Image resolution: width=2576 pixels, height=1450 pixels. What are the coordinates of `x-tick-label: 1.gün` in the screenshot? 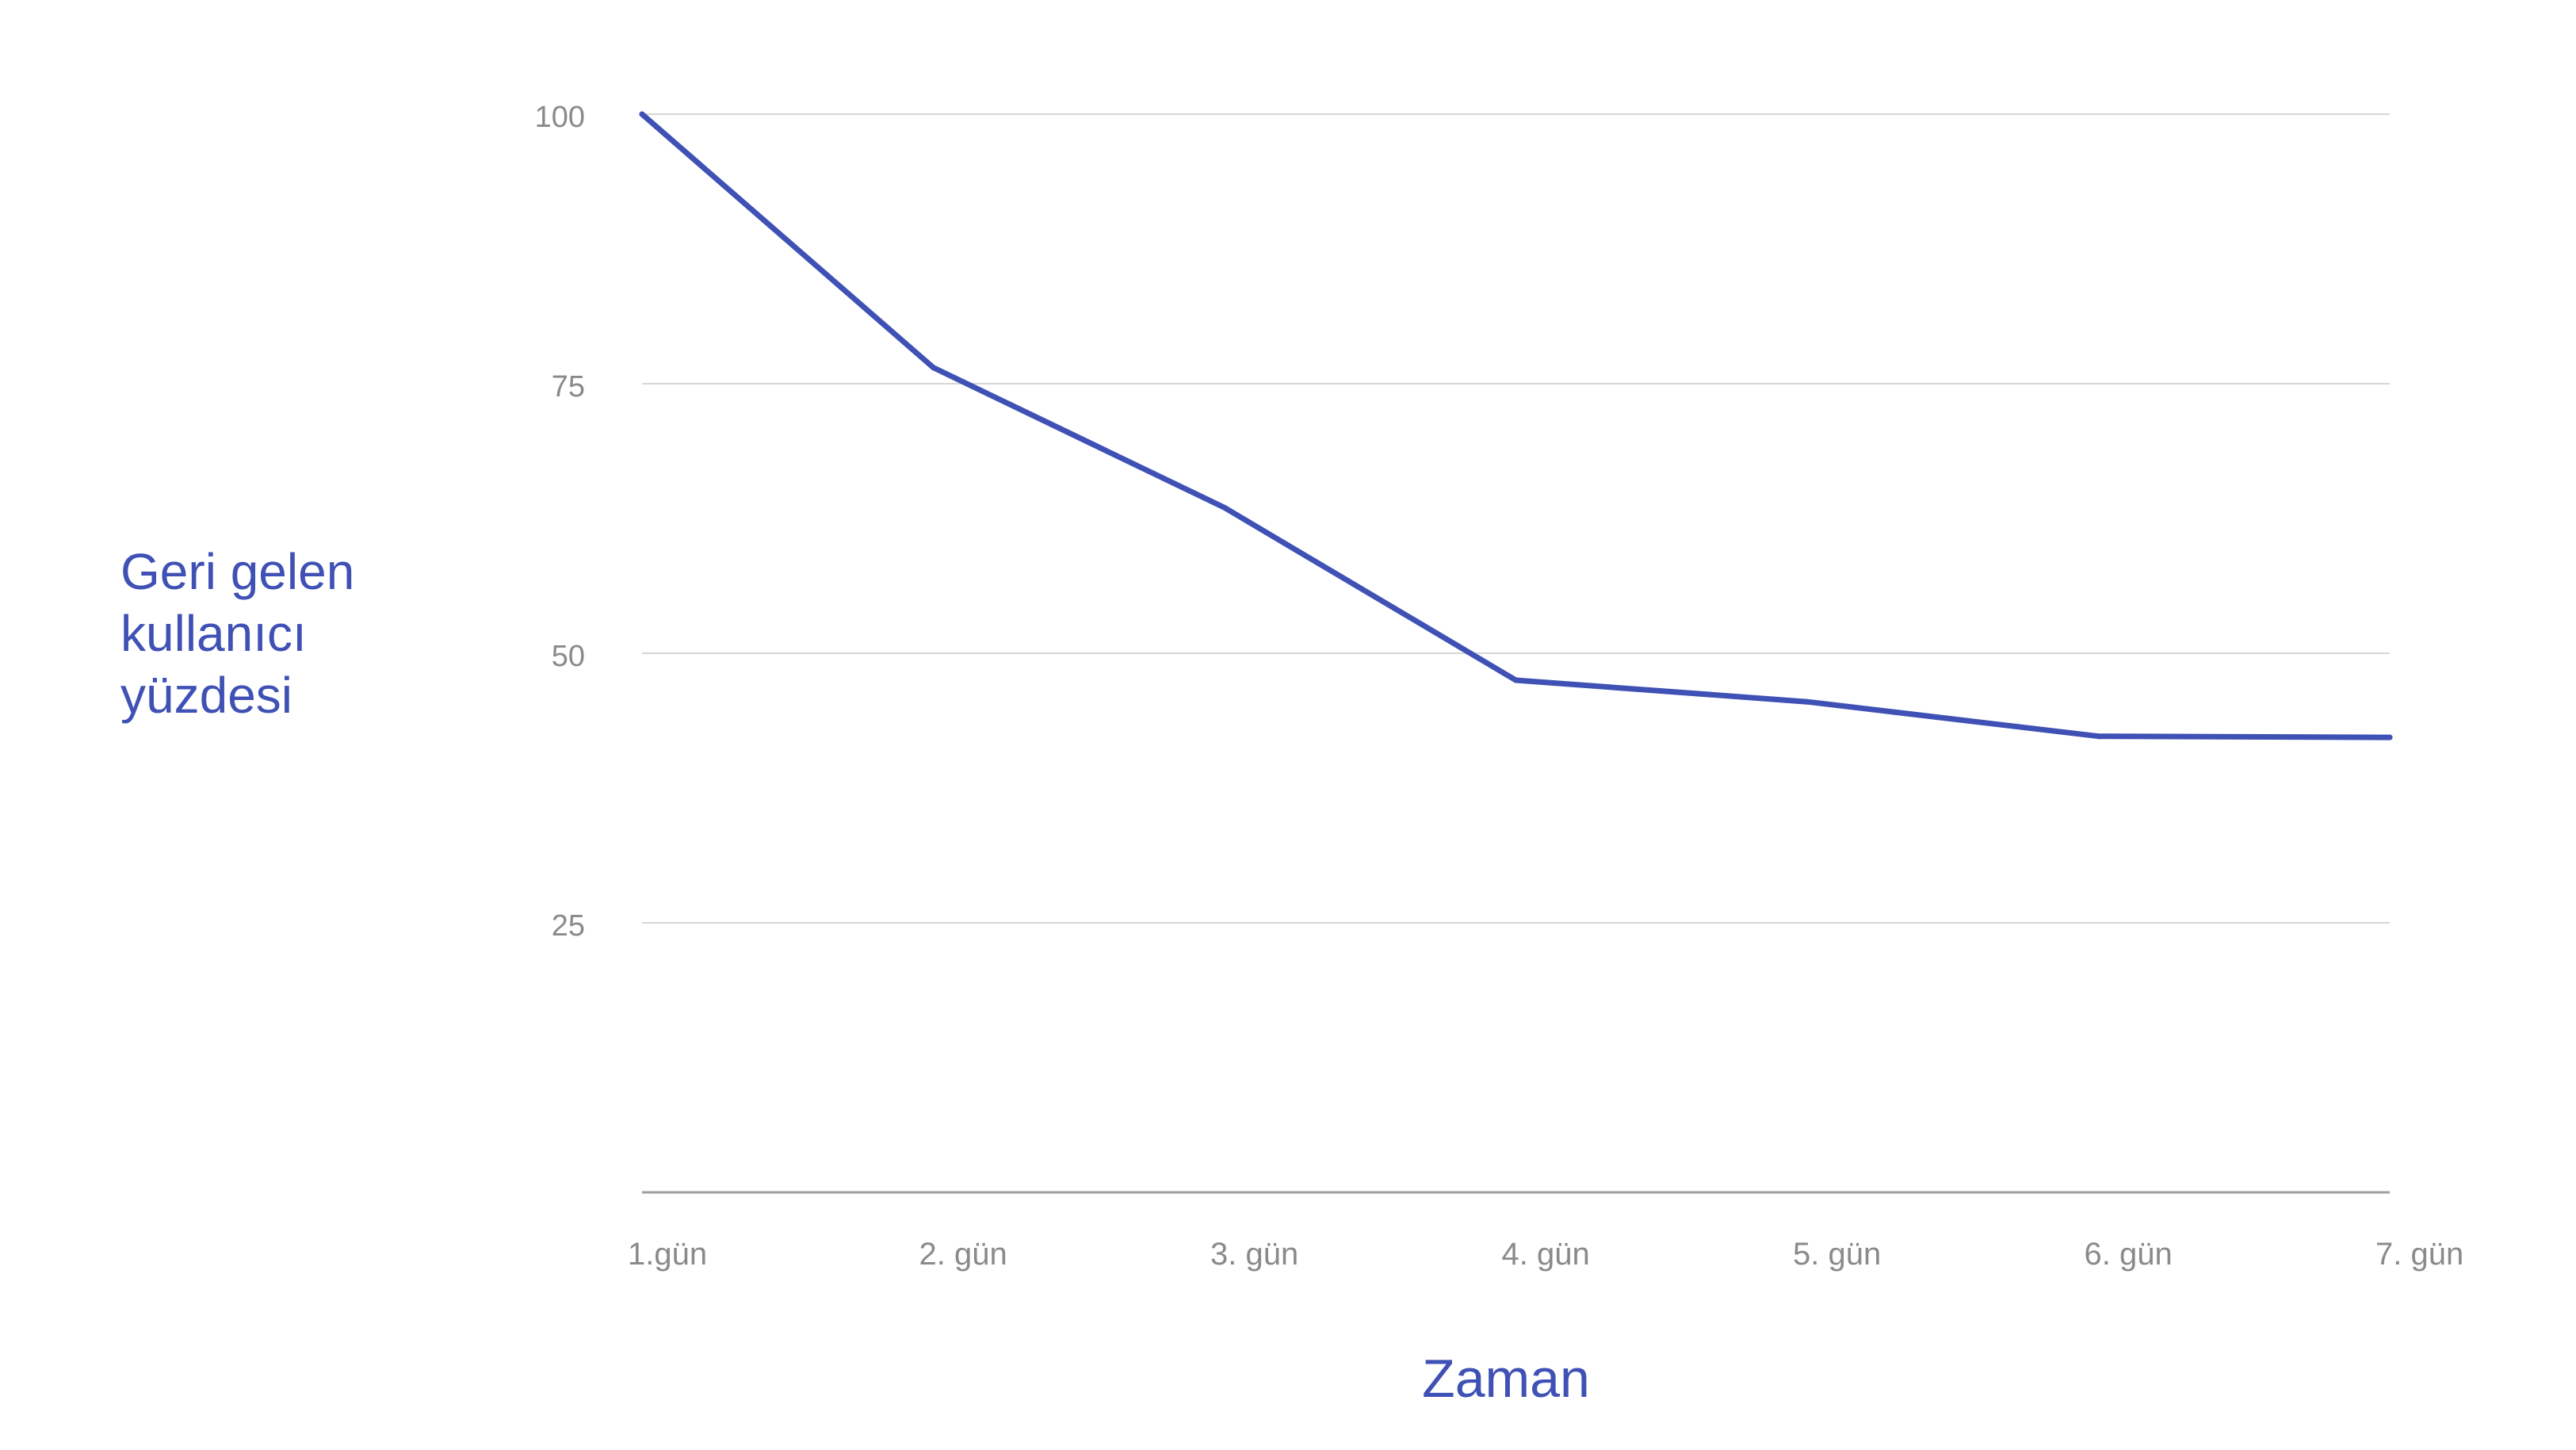 It's located at (667, 1254).